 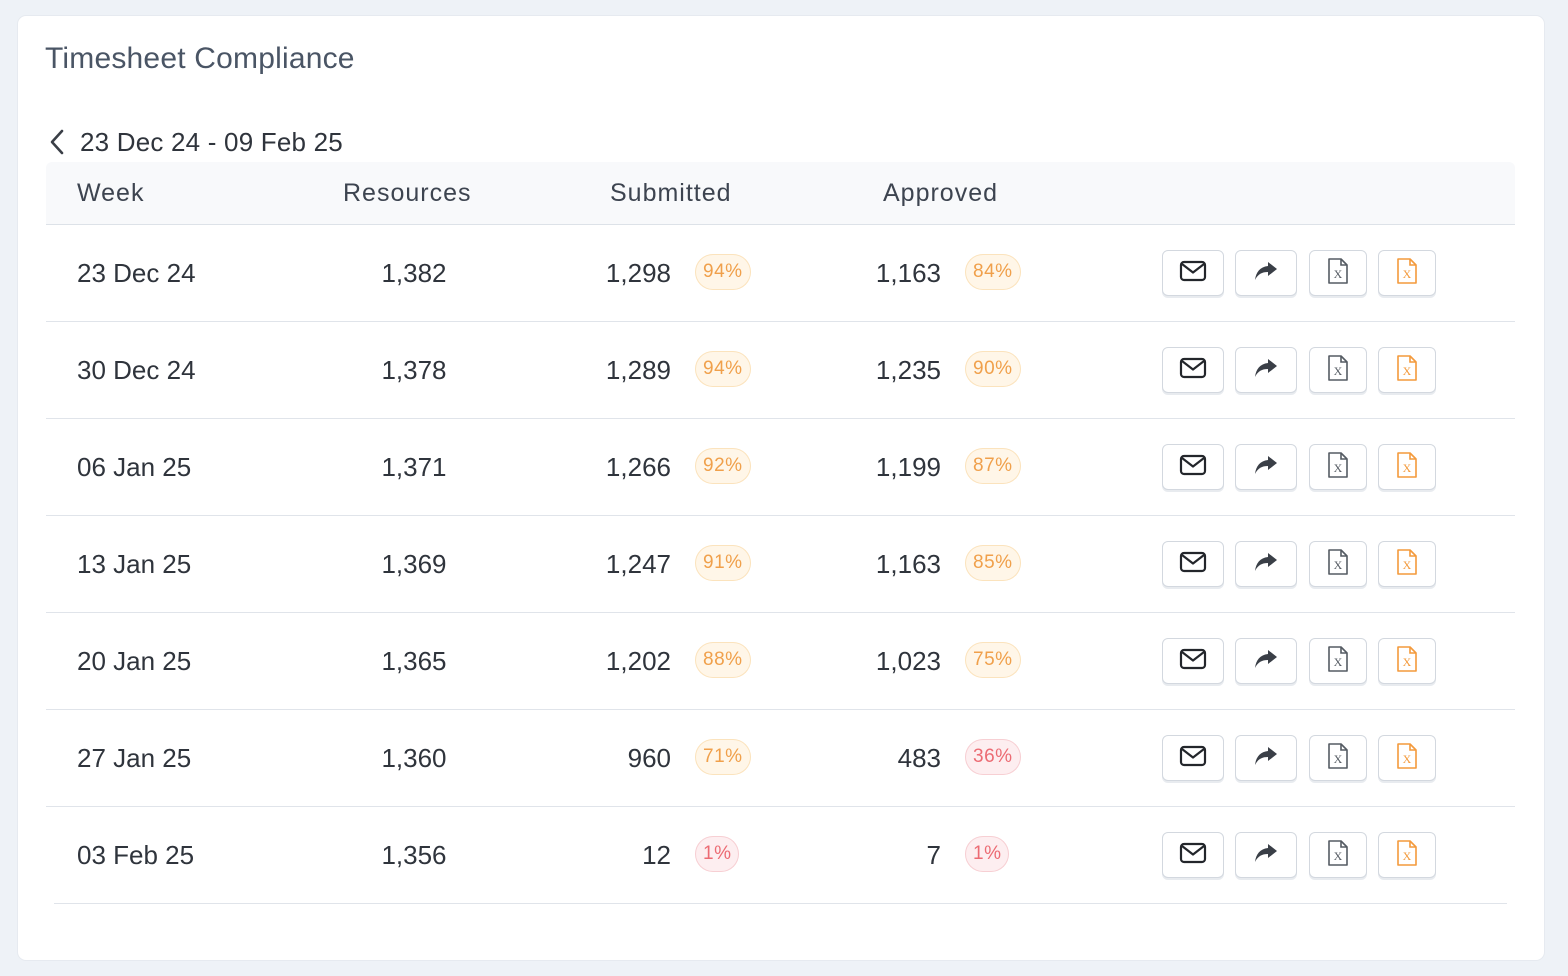 I want to click on resources-cell: 1,382, so click(x=414, y=273).